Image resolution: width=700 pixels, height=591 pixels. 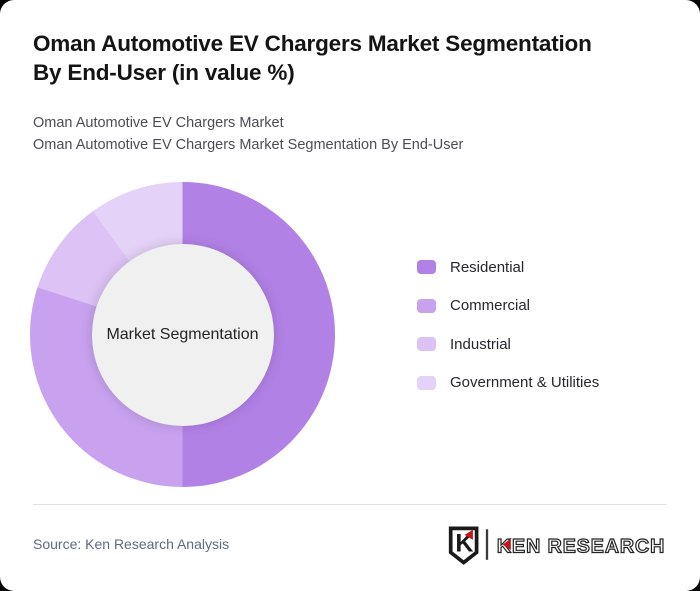 I want to click on legend-item-commercial: Commercial, so click(x=508, y=305).